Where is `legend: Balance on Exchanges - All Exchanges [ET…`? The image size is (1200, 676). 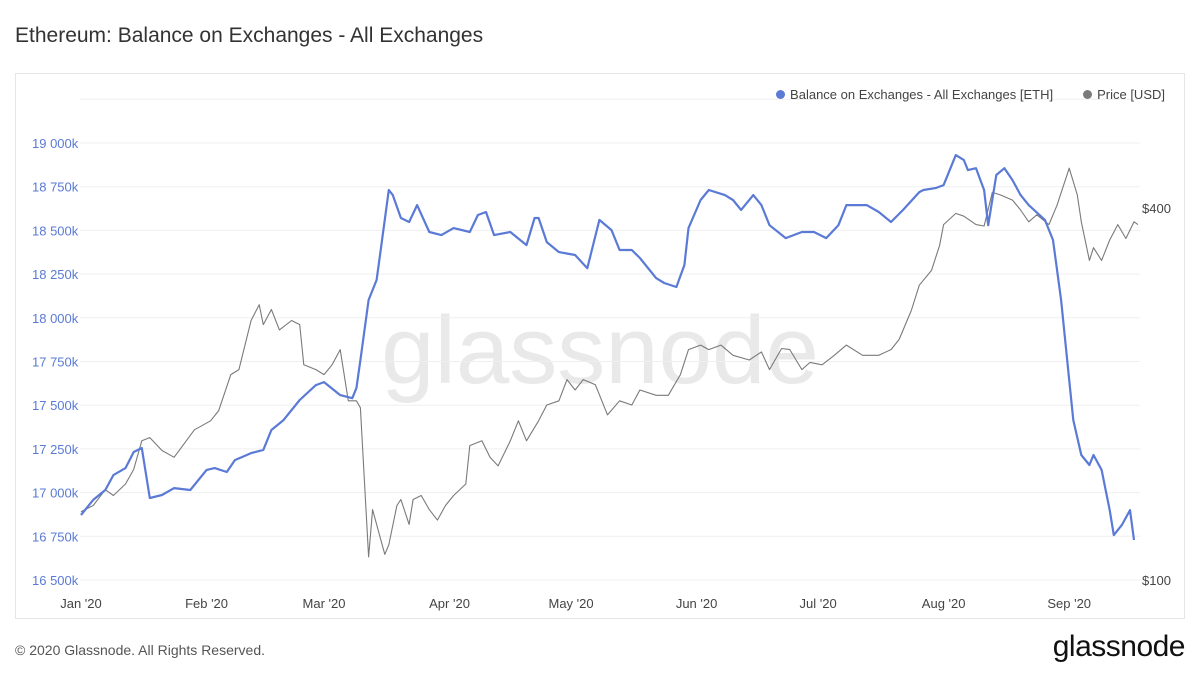
legend: Balance on Exchanges - All Exchanges [ET… is located at coordinates (970, 94).